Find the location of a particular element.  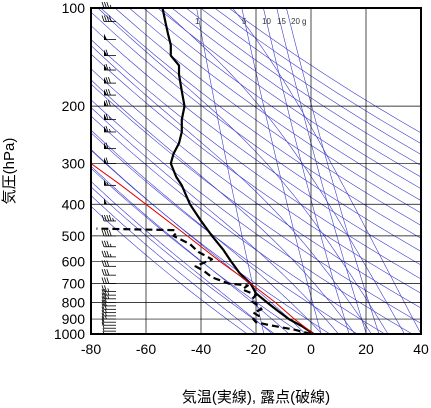

y-tick-label: 1000 is located at coordinates (69, 334).